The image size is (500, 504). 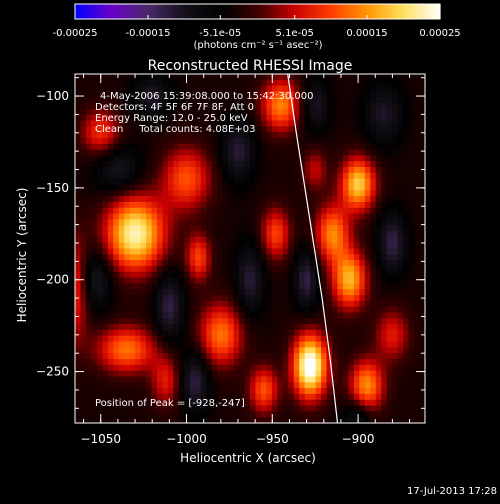 What do you see at coordinates (257, 45) in the screenshot?
I see `colorbar-unit-label: (photons cm⁻² s⁻¹ asec⁻²)` at bounding box center [257, 45].